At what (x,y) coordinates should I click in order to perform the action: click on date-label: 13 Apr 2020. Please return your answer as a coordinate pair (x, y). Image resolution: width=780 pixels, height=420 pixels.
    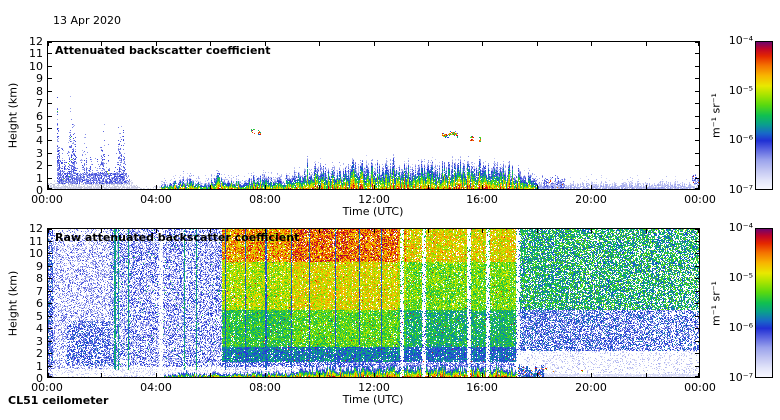
    Looking at the image, I should click on (87, 20).